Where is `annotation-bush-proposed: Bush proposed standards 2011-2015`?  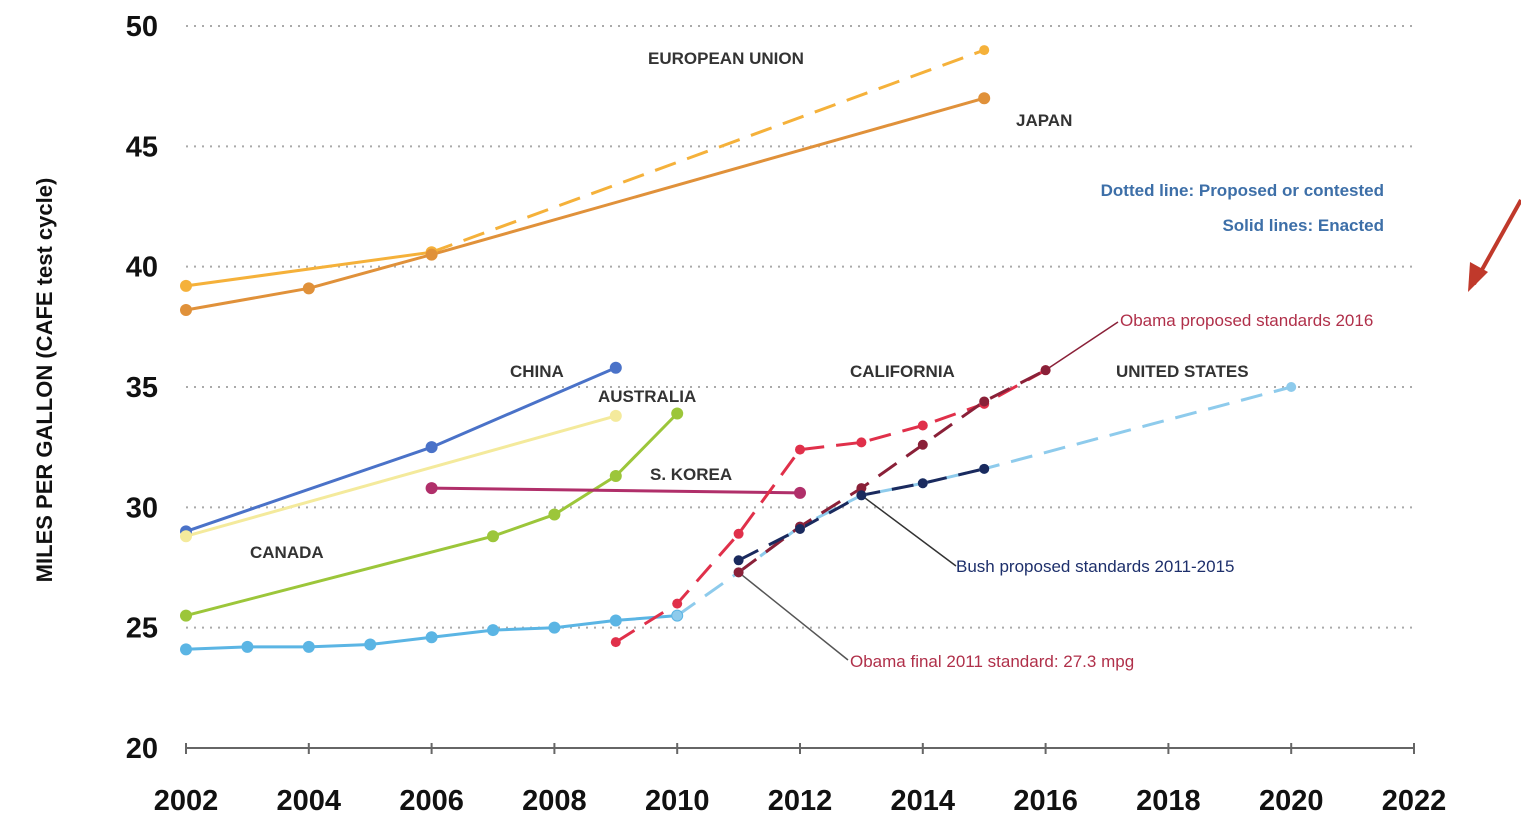
annotation-bush-proposed: Bush proposed standards 2011-2015 is located at coordinates (1095, 566).